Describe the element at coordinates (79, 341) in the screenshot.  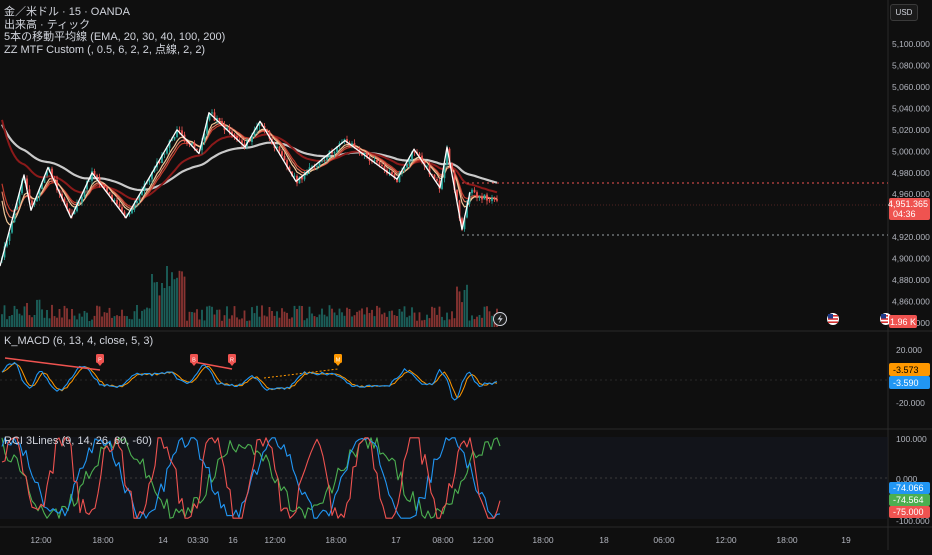
I see `macd-pane-title: K_MACD (6, 13, 4, close, 5, 3)` at that location.